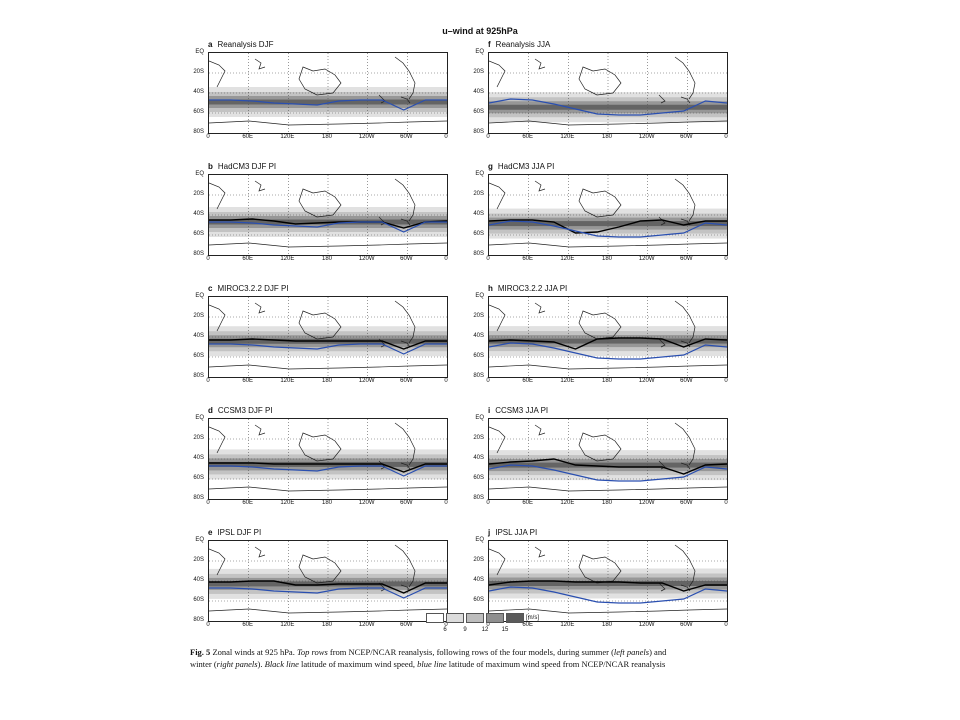  I want to click on panel-label: b HadCM3 DJF PI, so click(242, 166).